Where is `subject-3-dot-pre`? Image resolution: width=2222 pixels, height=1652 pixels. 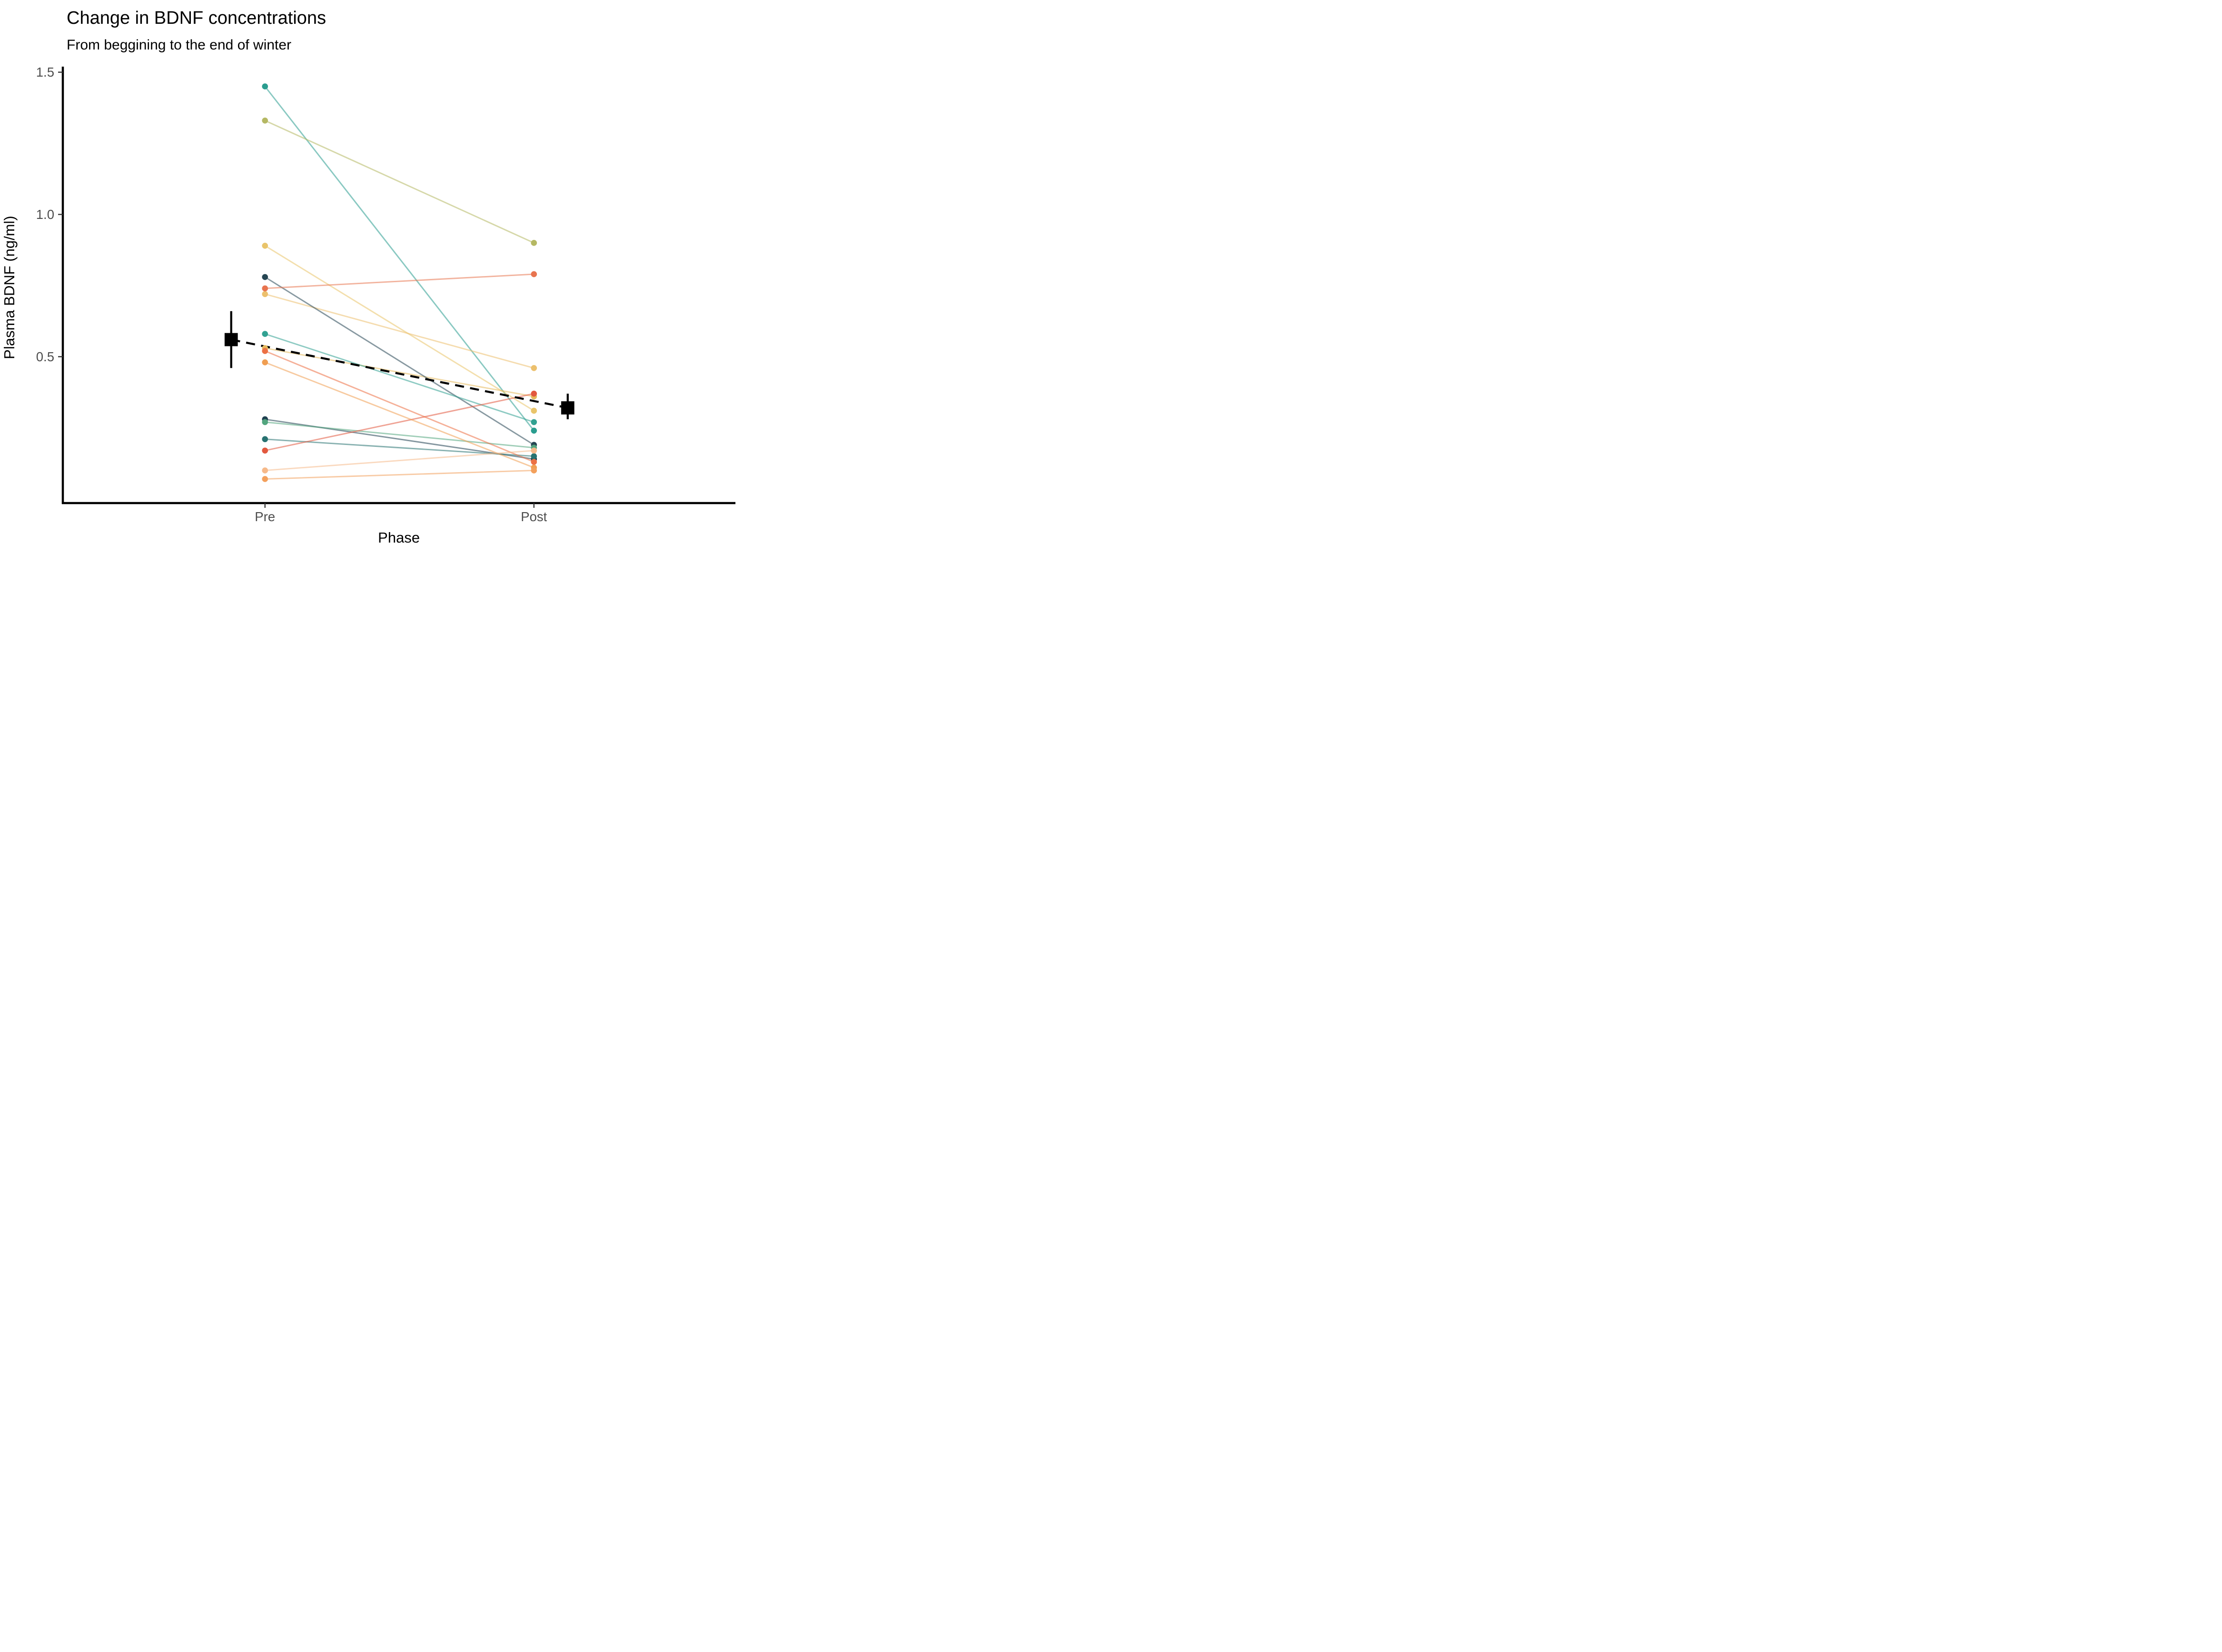 subject-3-dot-pre is located at coordinates (265, 246).